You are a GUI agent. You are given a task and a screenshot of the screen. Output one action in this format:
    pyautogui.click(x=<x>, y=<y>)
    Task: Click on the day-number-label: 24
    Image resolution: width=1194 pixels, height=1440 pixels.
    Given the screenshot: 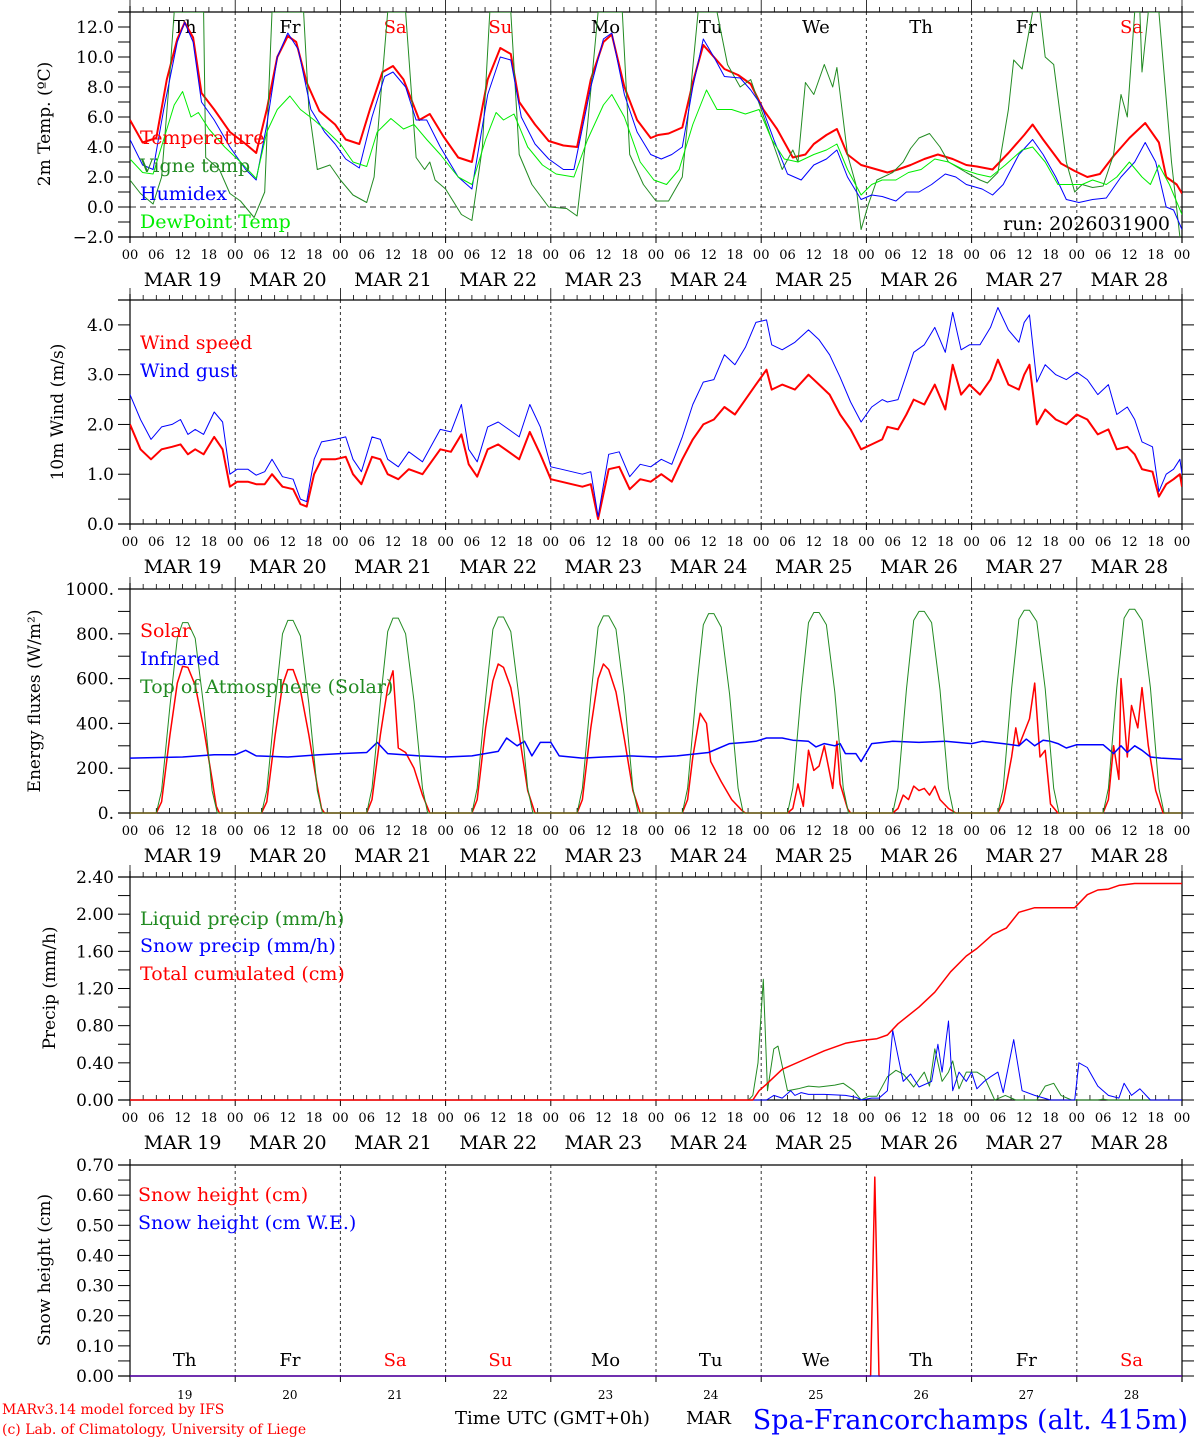 What is the action you would take?
    pyautogui.click(x=711, y=1395)
    